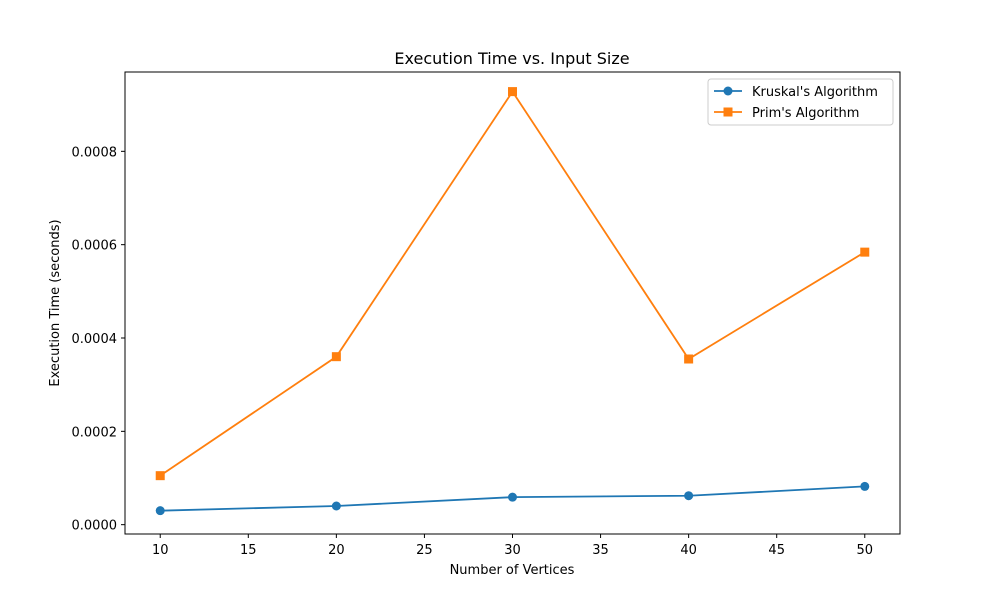 The height and width of the screenshot is (600, 1000). What do you see at coordinates (688, 550) in the screenshot?
I see `x-tick-label: 40` at bounding box center [688, 550].